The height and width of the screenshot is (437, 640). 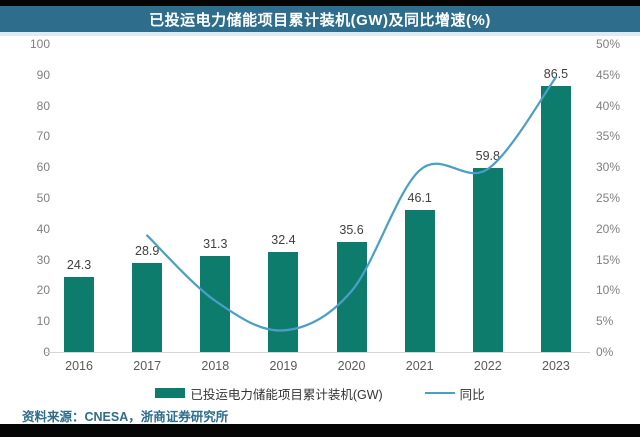 I want to click on legend-item-line: 同比, so click(x=454, y=393).